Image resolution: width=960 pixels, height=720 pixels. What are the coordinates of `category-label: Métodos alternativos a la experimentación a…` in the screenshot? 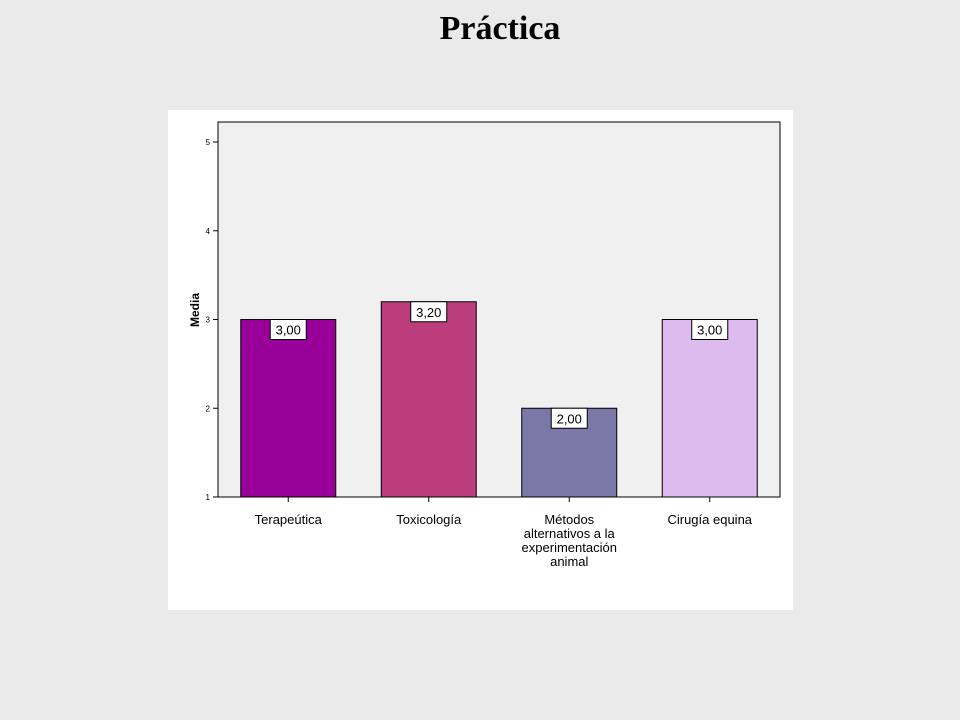 It's located at (569, 540).